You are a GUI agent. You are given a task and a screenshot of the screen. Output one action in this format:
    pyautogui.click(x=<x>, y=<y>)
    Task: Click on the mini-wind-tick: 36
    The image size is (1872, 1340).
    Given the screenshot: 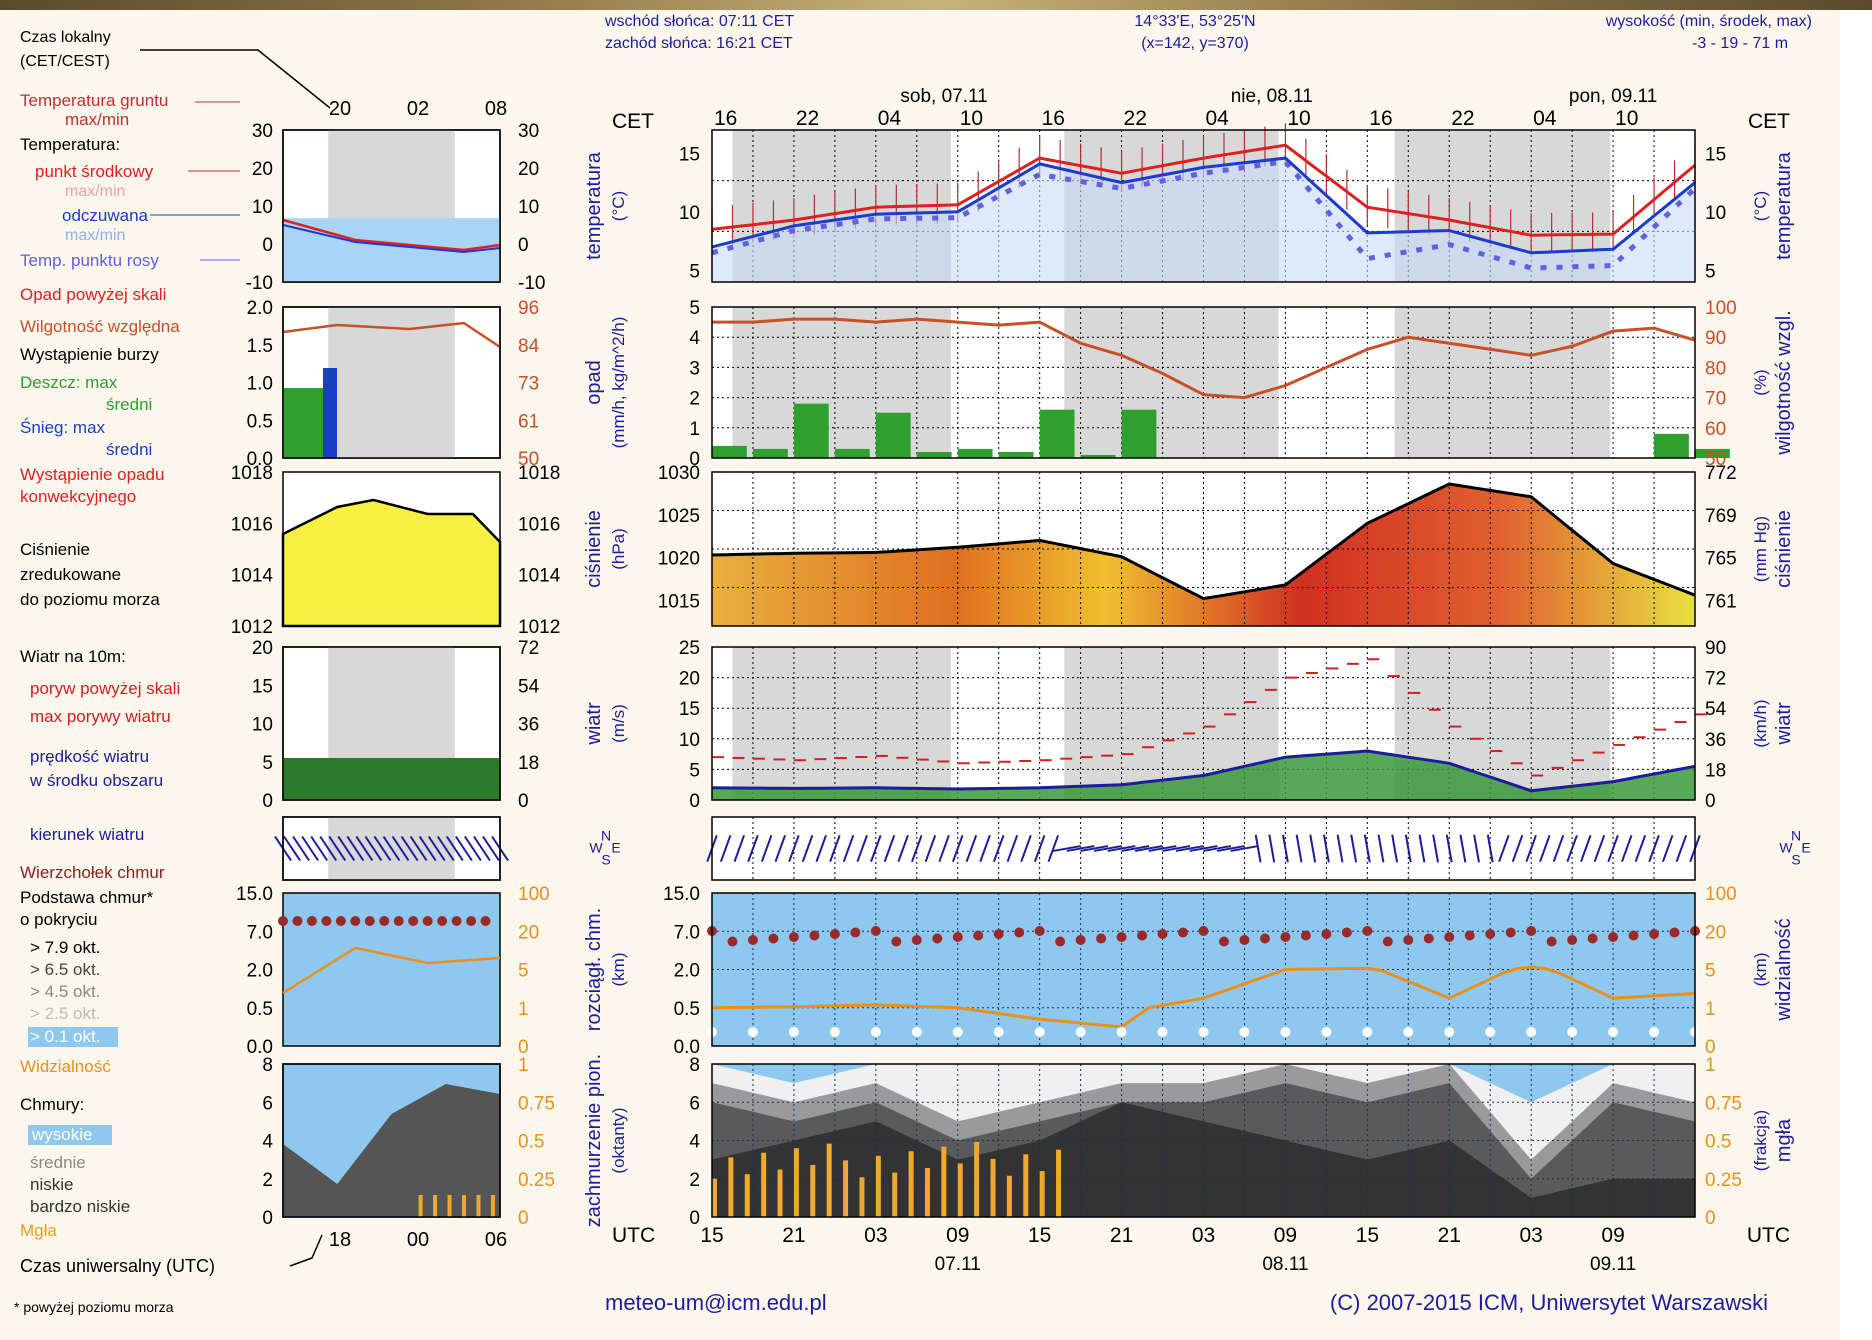 What is the action you would take?
    pyautogui.click(x=528, y=725)
    